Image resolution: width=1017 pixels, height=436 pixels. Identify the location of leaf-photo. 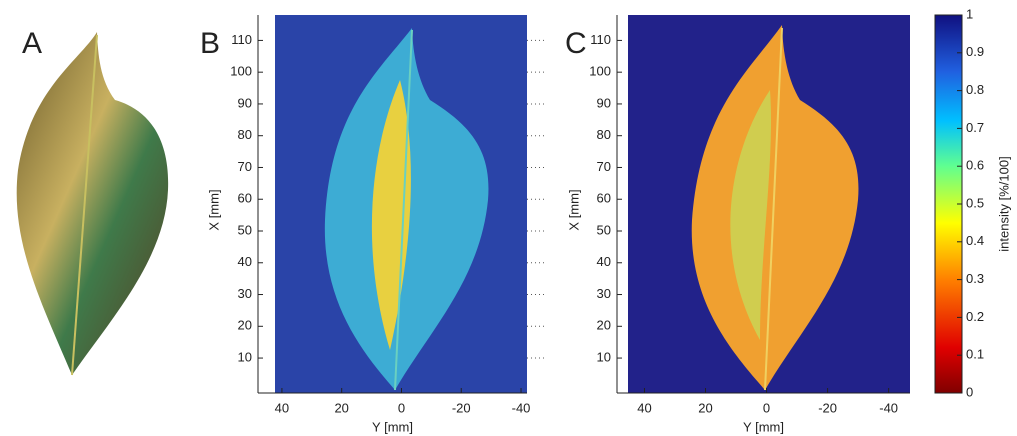
(92, 203).